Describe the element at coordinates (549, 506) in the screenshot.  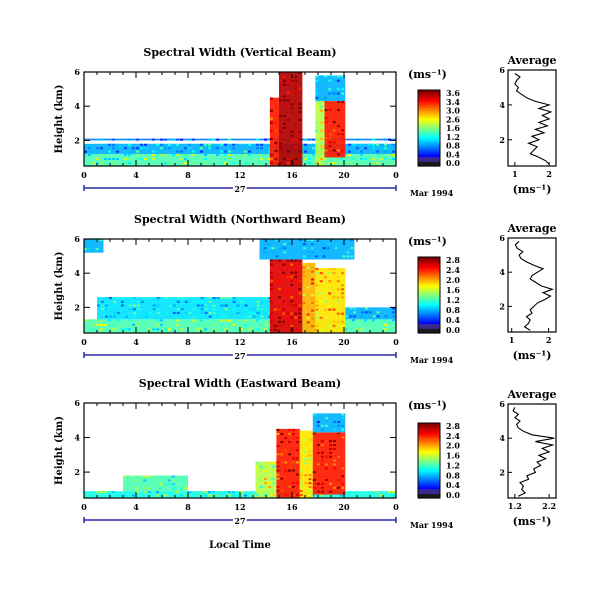
I see `average-x-tick-label: 2.2` at that location.